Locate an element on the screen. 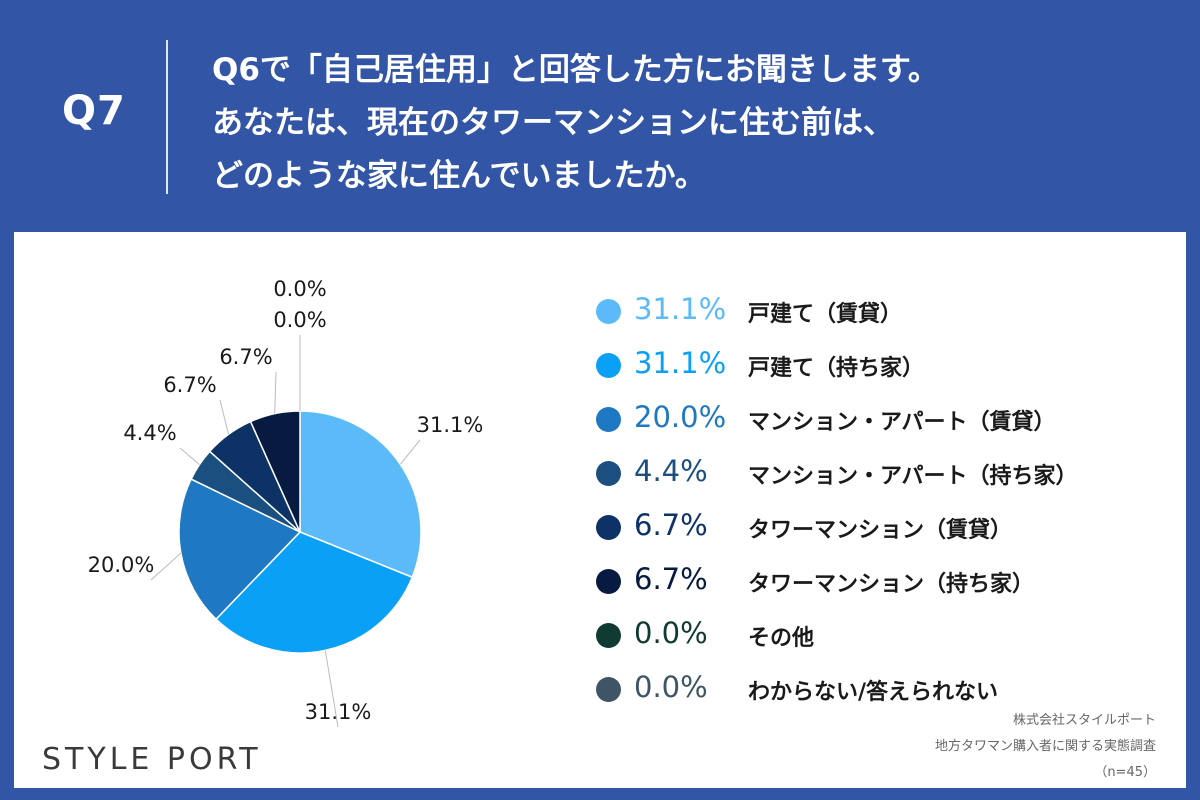  pie-value-label-2: 31.1% is located at coordinates (338, 712).